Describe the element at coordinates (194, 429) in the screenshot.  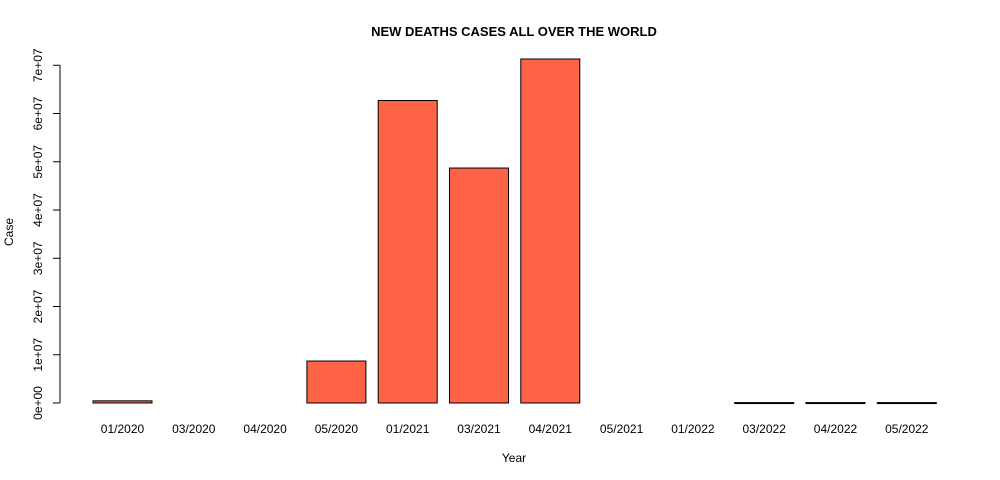
I see `x-tick-label: 03/2020` at that location.